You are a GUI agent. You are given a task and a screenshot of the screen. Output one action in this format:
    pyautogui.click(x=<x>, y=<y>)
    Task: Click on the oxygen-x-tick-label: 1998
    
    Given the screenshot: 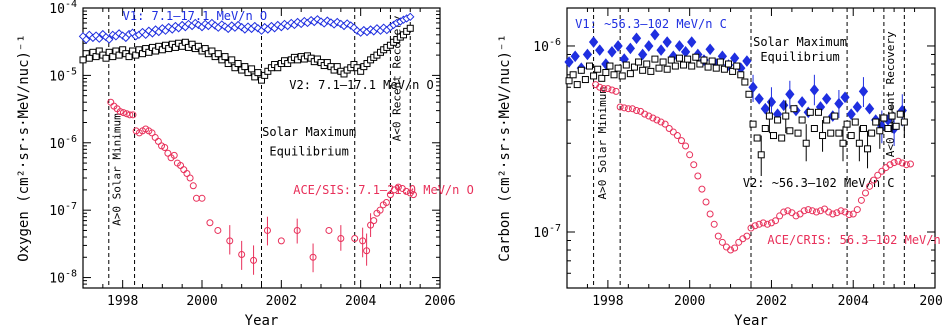 What is the action you would take?
    pyautogui.click(x=122, y=301)
    